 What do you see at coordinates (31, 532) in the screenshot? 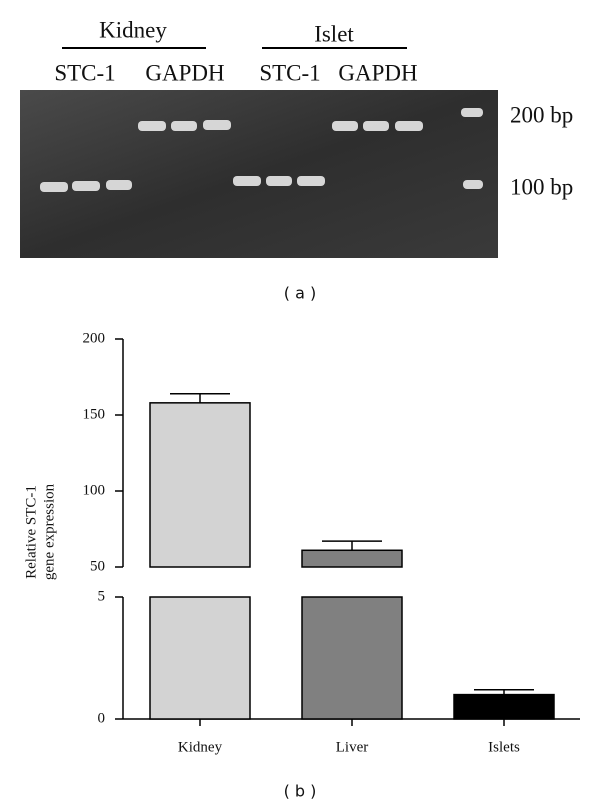
I see `y-axis-label: Relative STC-1` at bounding box center [31, 532].